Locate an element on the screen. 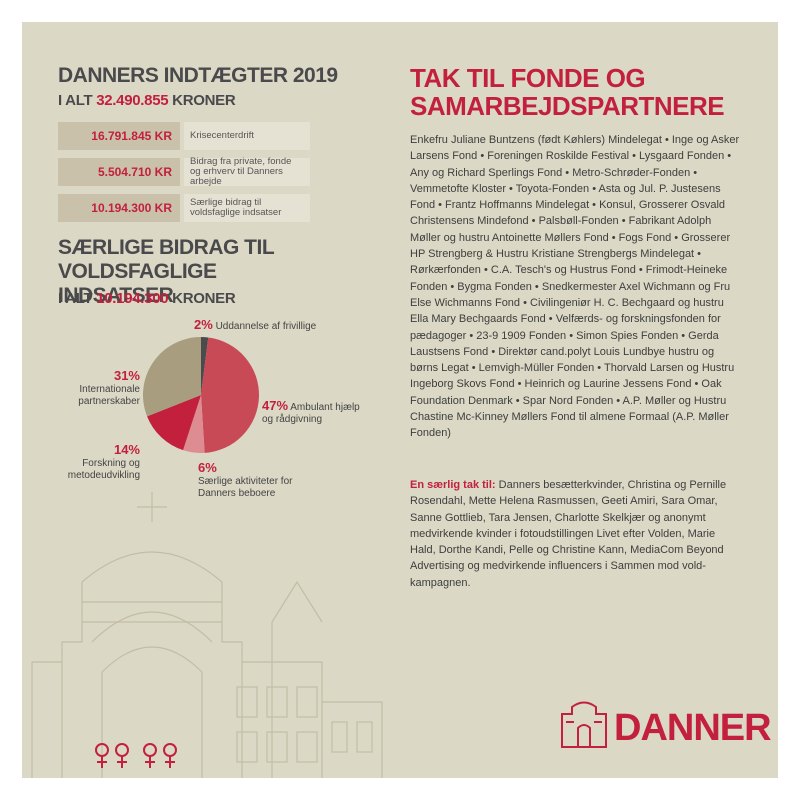 The height and width of the screenshot is (799, 800). pie-total: I ALT 10.194.300 KRONER is located at coordinates (147, 298).